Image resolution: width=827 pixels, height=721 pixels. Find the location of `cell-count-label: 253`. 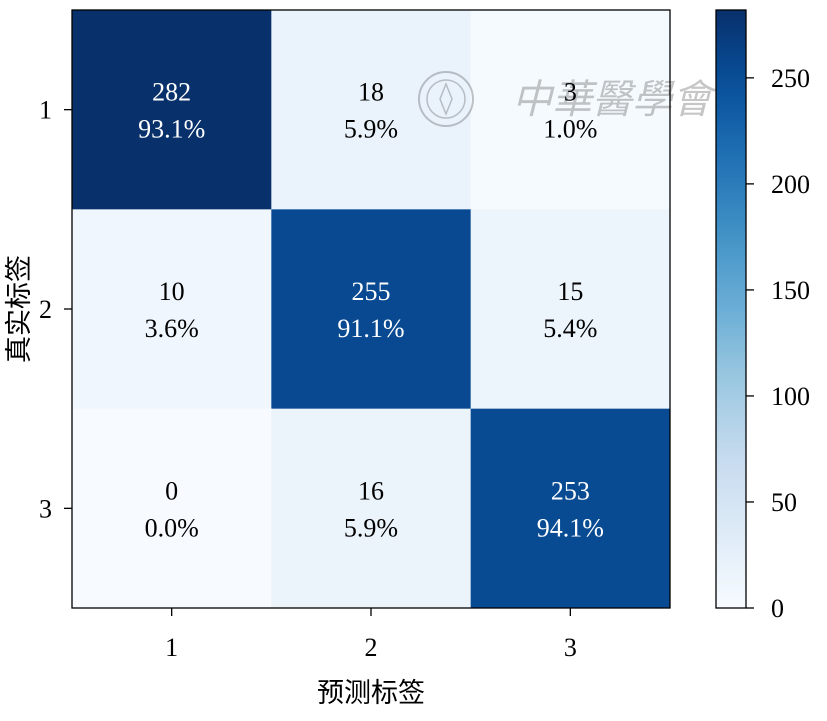

cell-count-label: 253 is located at coordinates (570, 490).